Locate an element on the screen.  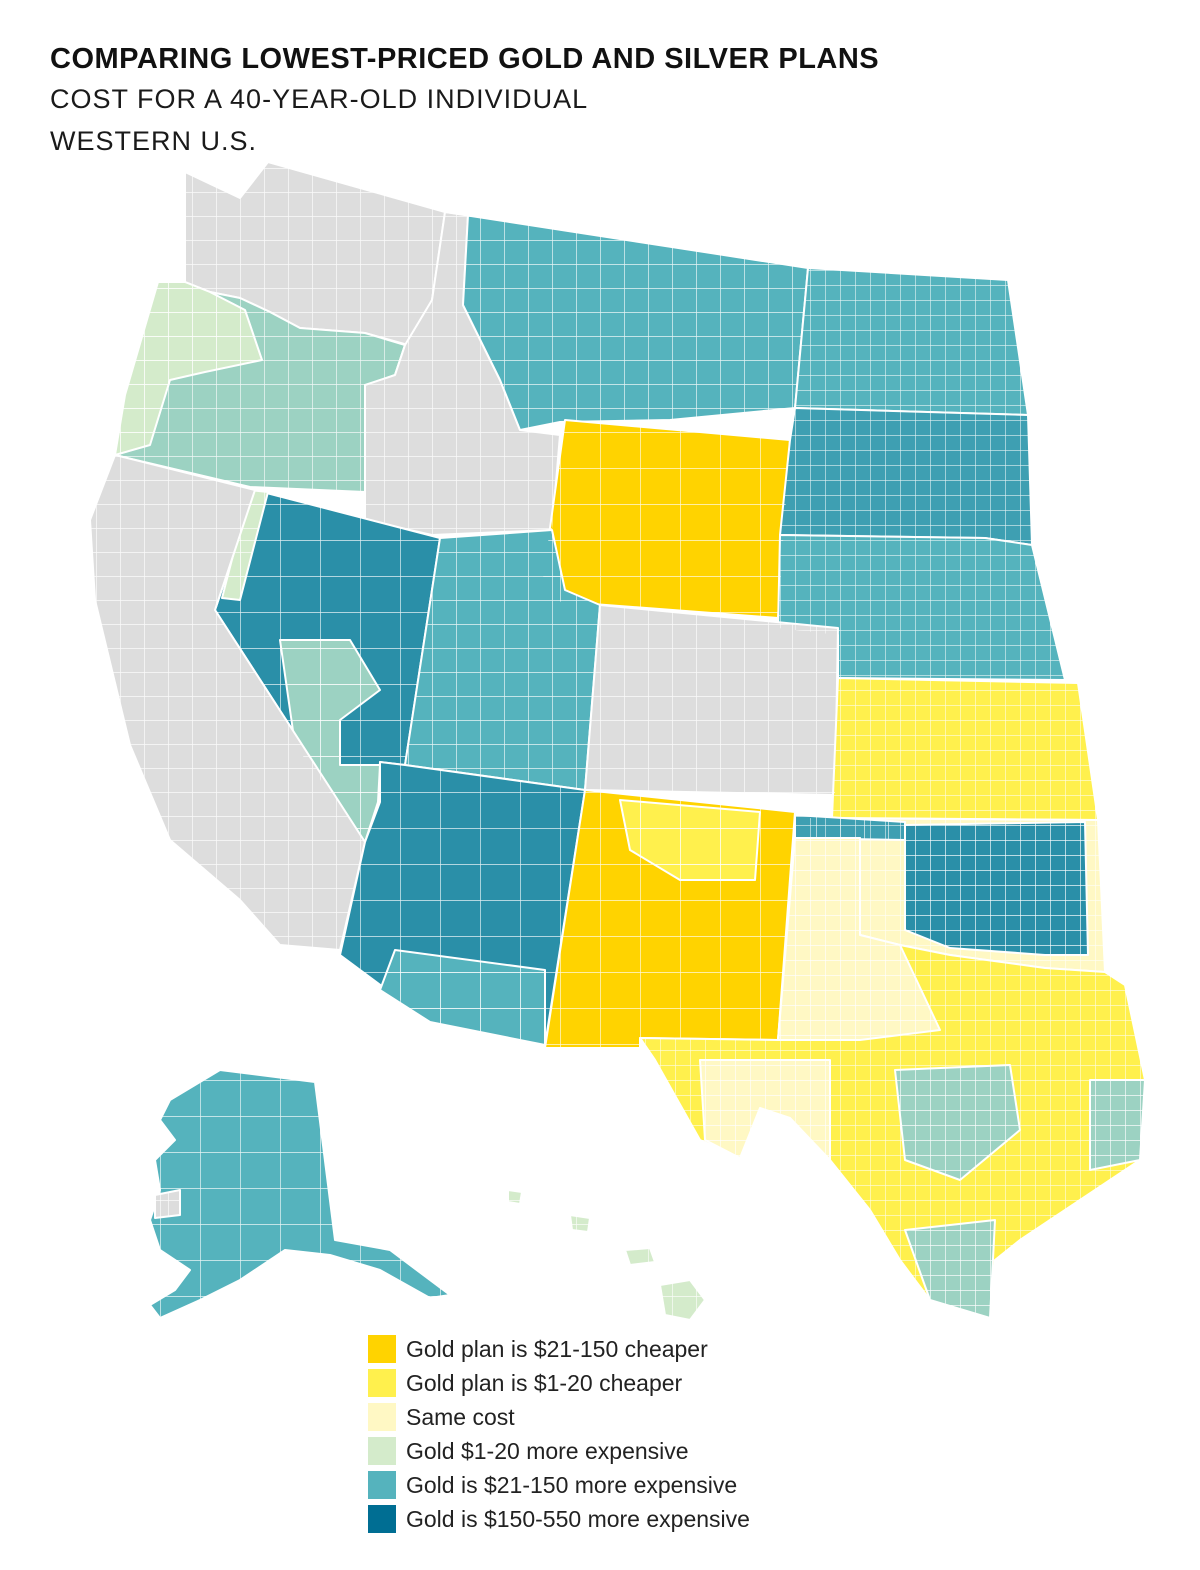
map-subtitle: COST FOR A 40-YEAR-OLD INDIVIDUAL is located at coordinates (319, 99).